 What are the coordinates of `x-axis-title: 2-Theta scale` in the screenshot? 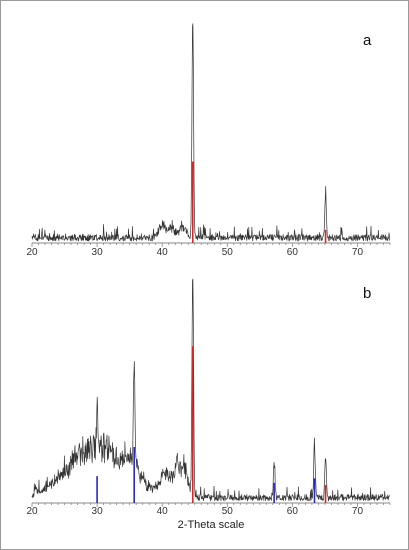 It's located at (211, 525).